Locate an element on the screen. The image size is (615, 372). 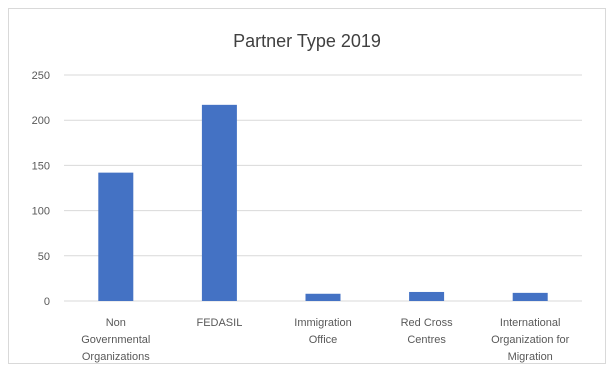
x-category-label: Immigration is located at coordinates (322, 323).